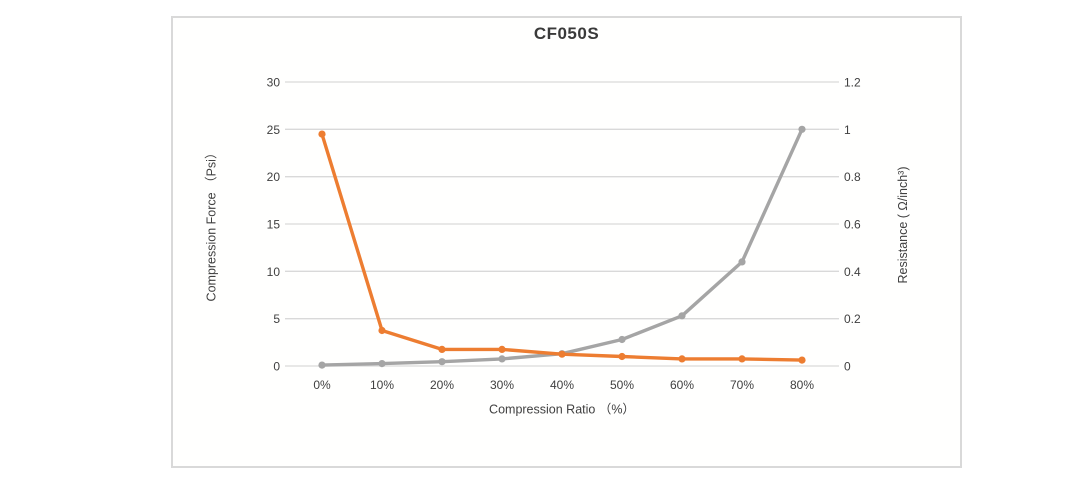  I want to click on x-axis-tick: 40%, so click(562, 385).